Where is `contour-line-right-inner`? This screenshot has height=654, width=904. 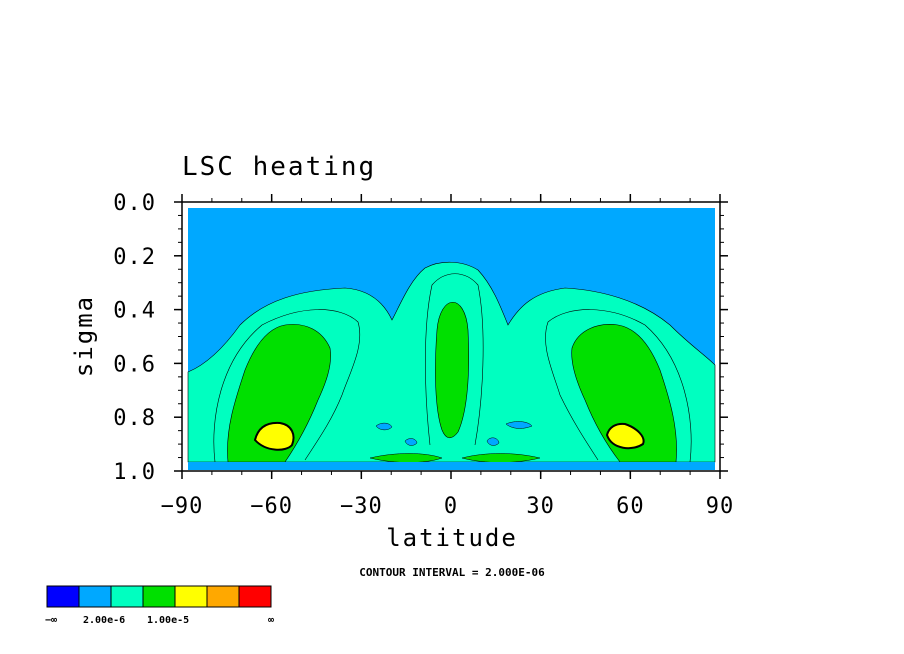
contour-line-right-inner is located at coordinates (618, 386).